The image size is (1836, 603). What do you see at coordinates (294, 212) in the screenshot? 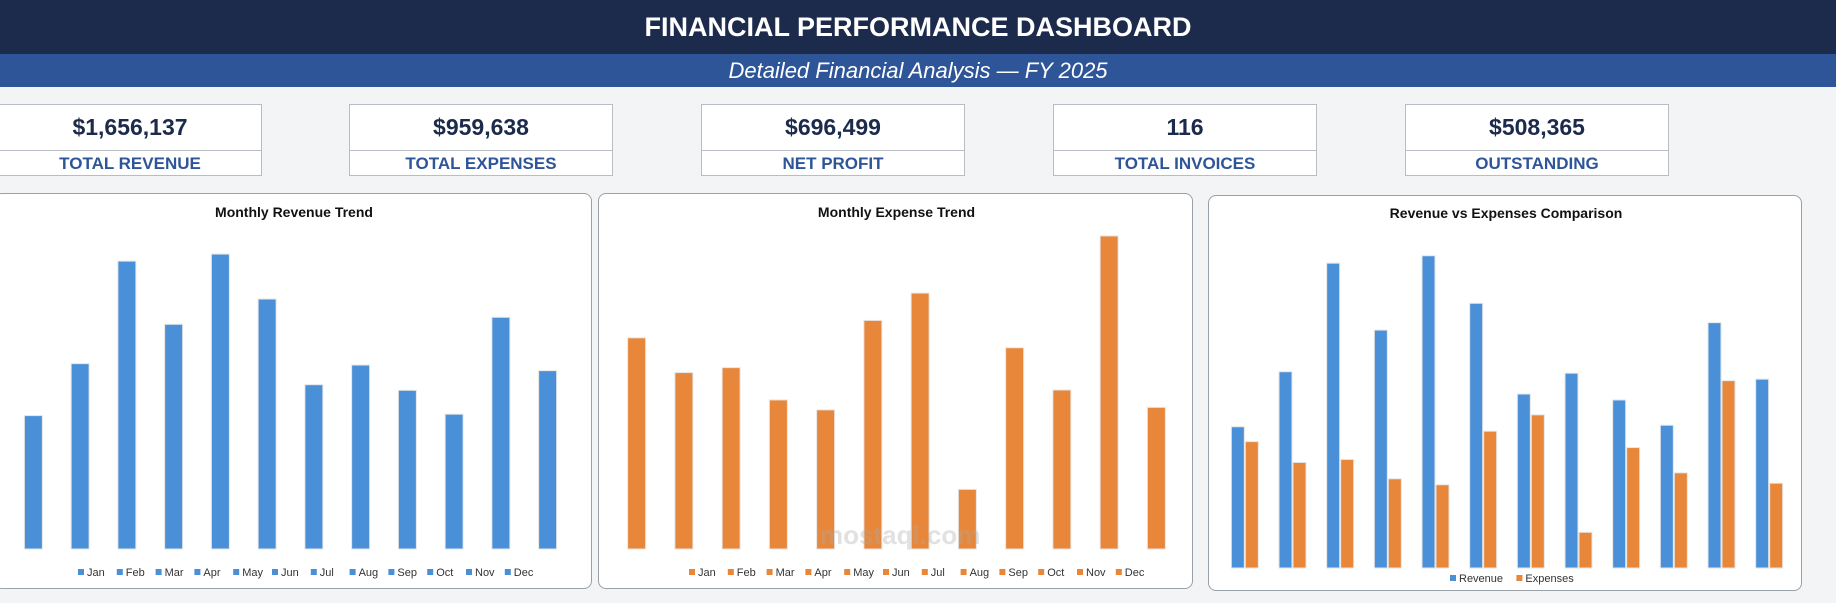
I see `chart-title: Monthly Revenue Trend` at bounding box center [294, 212].